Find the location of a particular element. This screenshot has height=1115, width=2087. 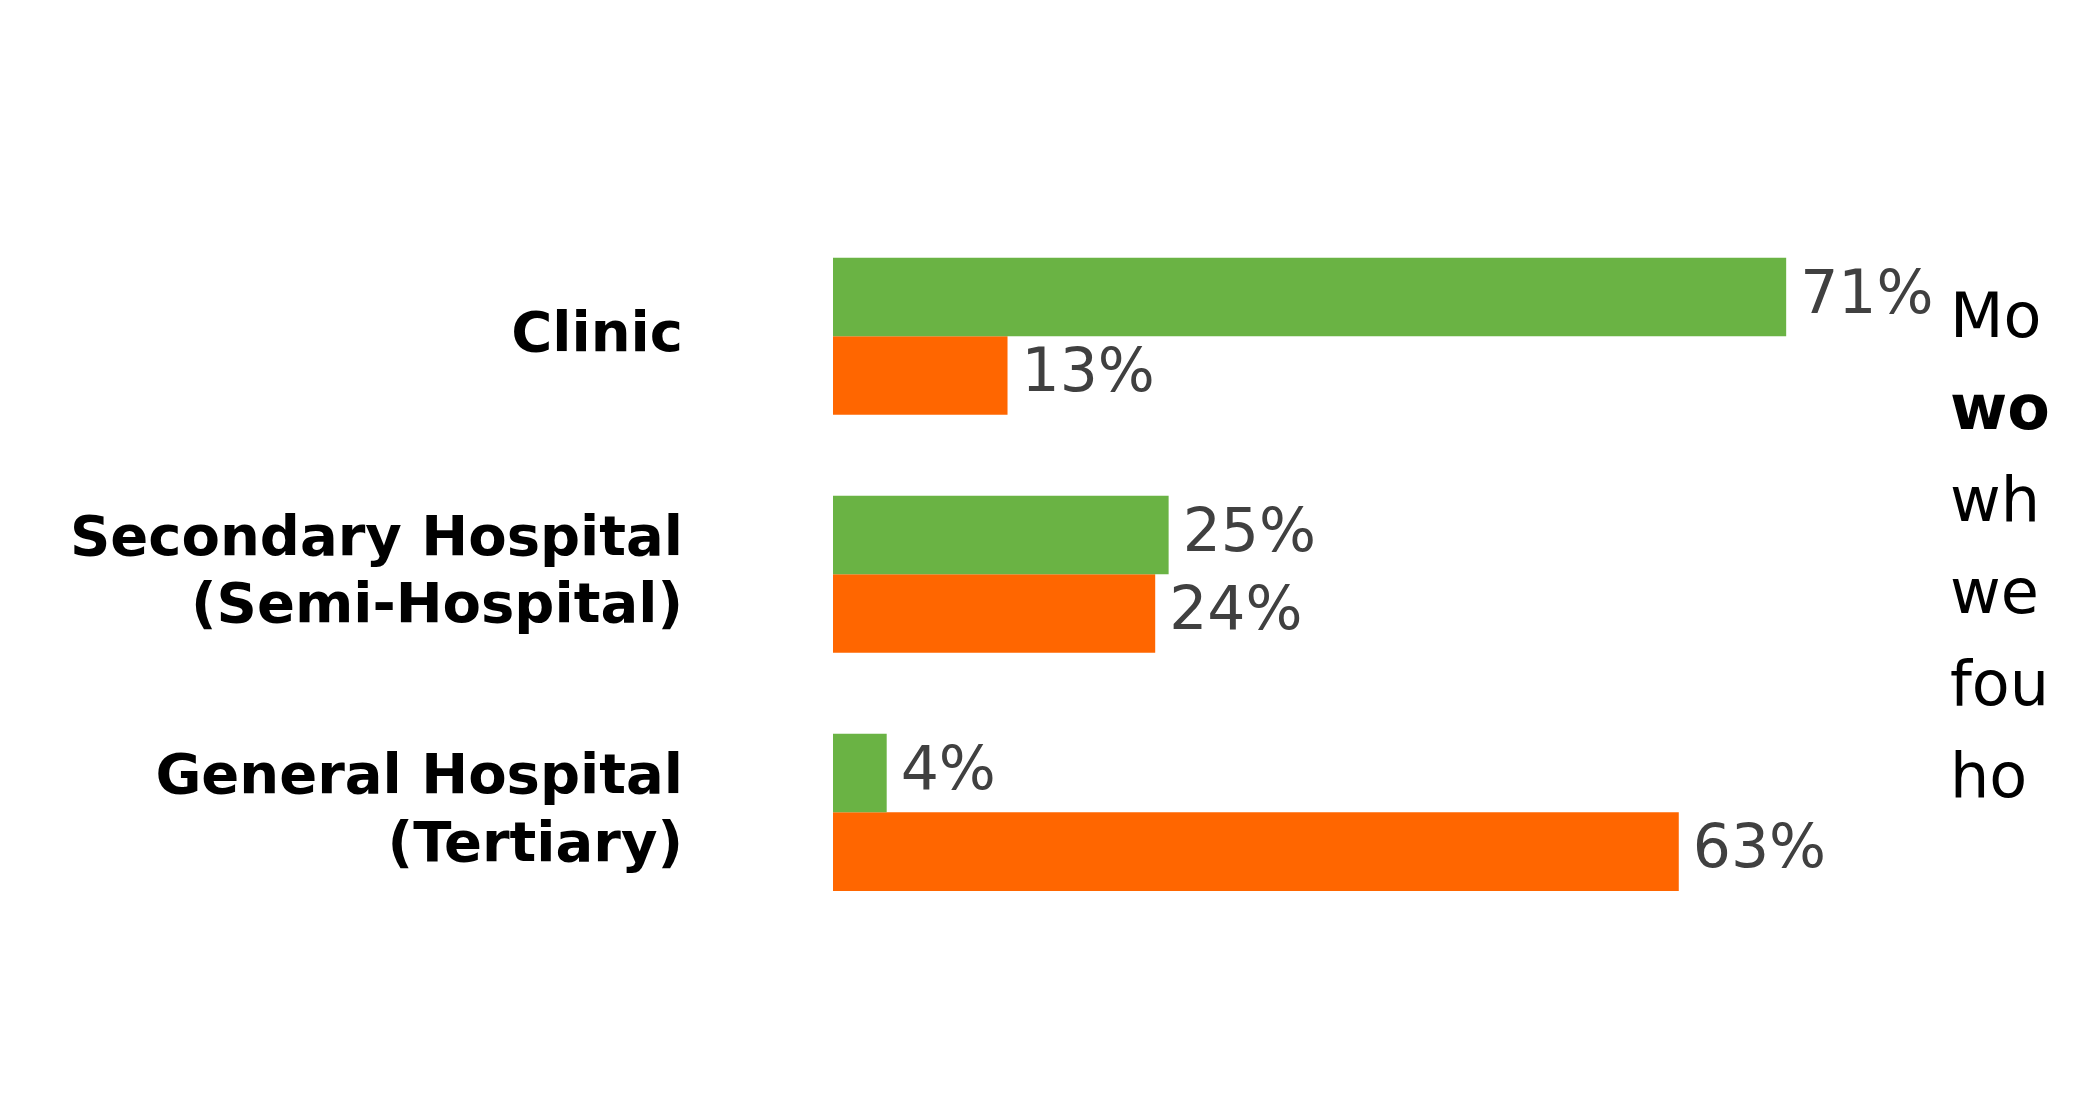

data-label: 71% is located at coordinates (1867, 291).